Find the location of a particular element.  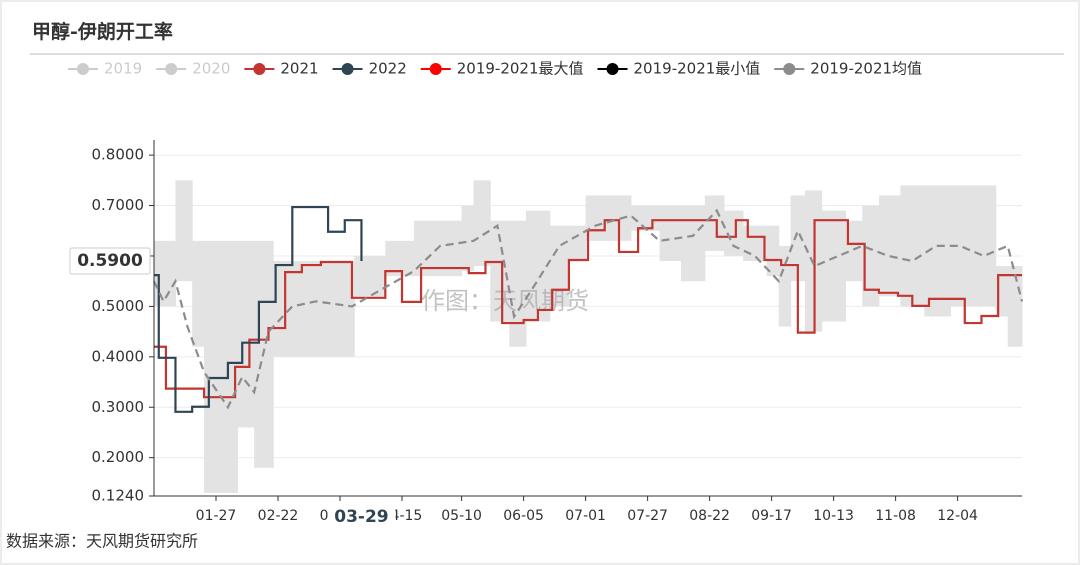

x-tick-label: 12-04 is located at coordinates (957, 516).